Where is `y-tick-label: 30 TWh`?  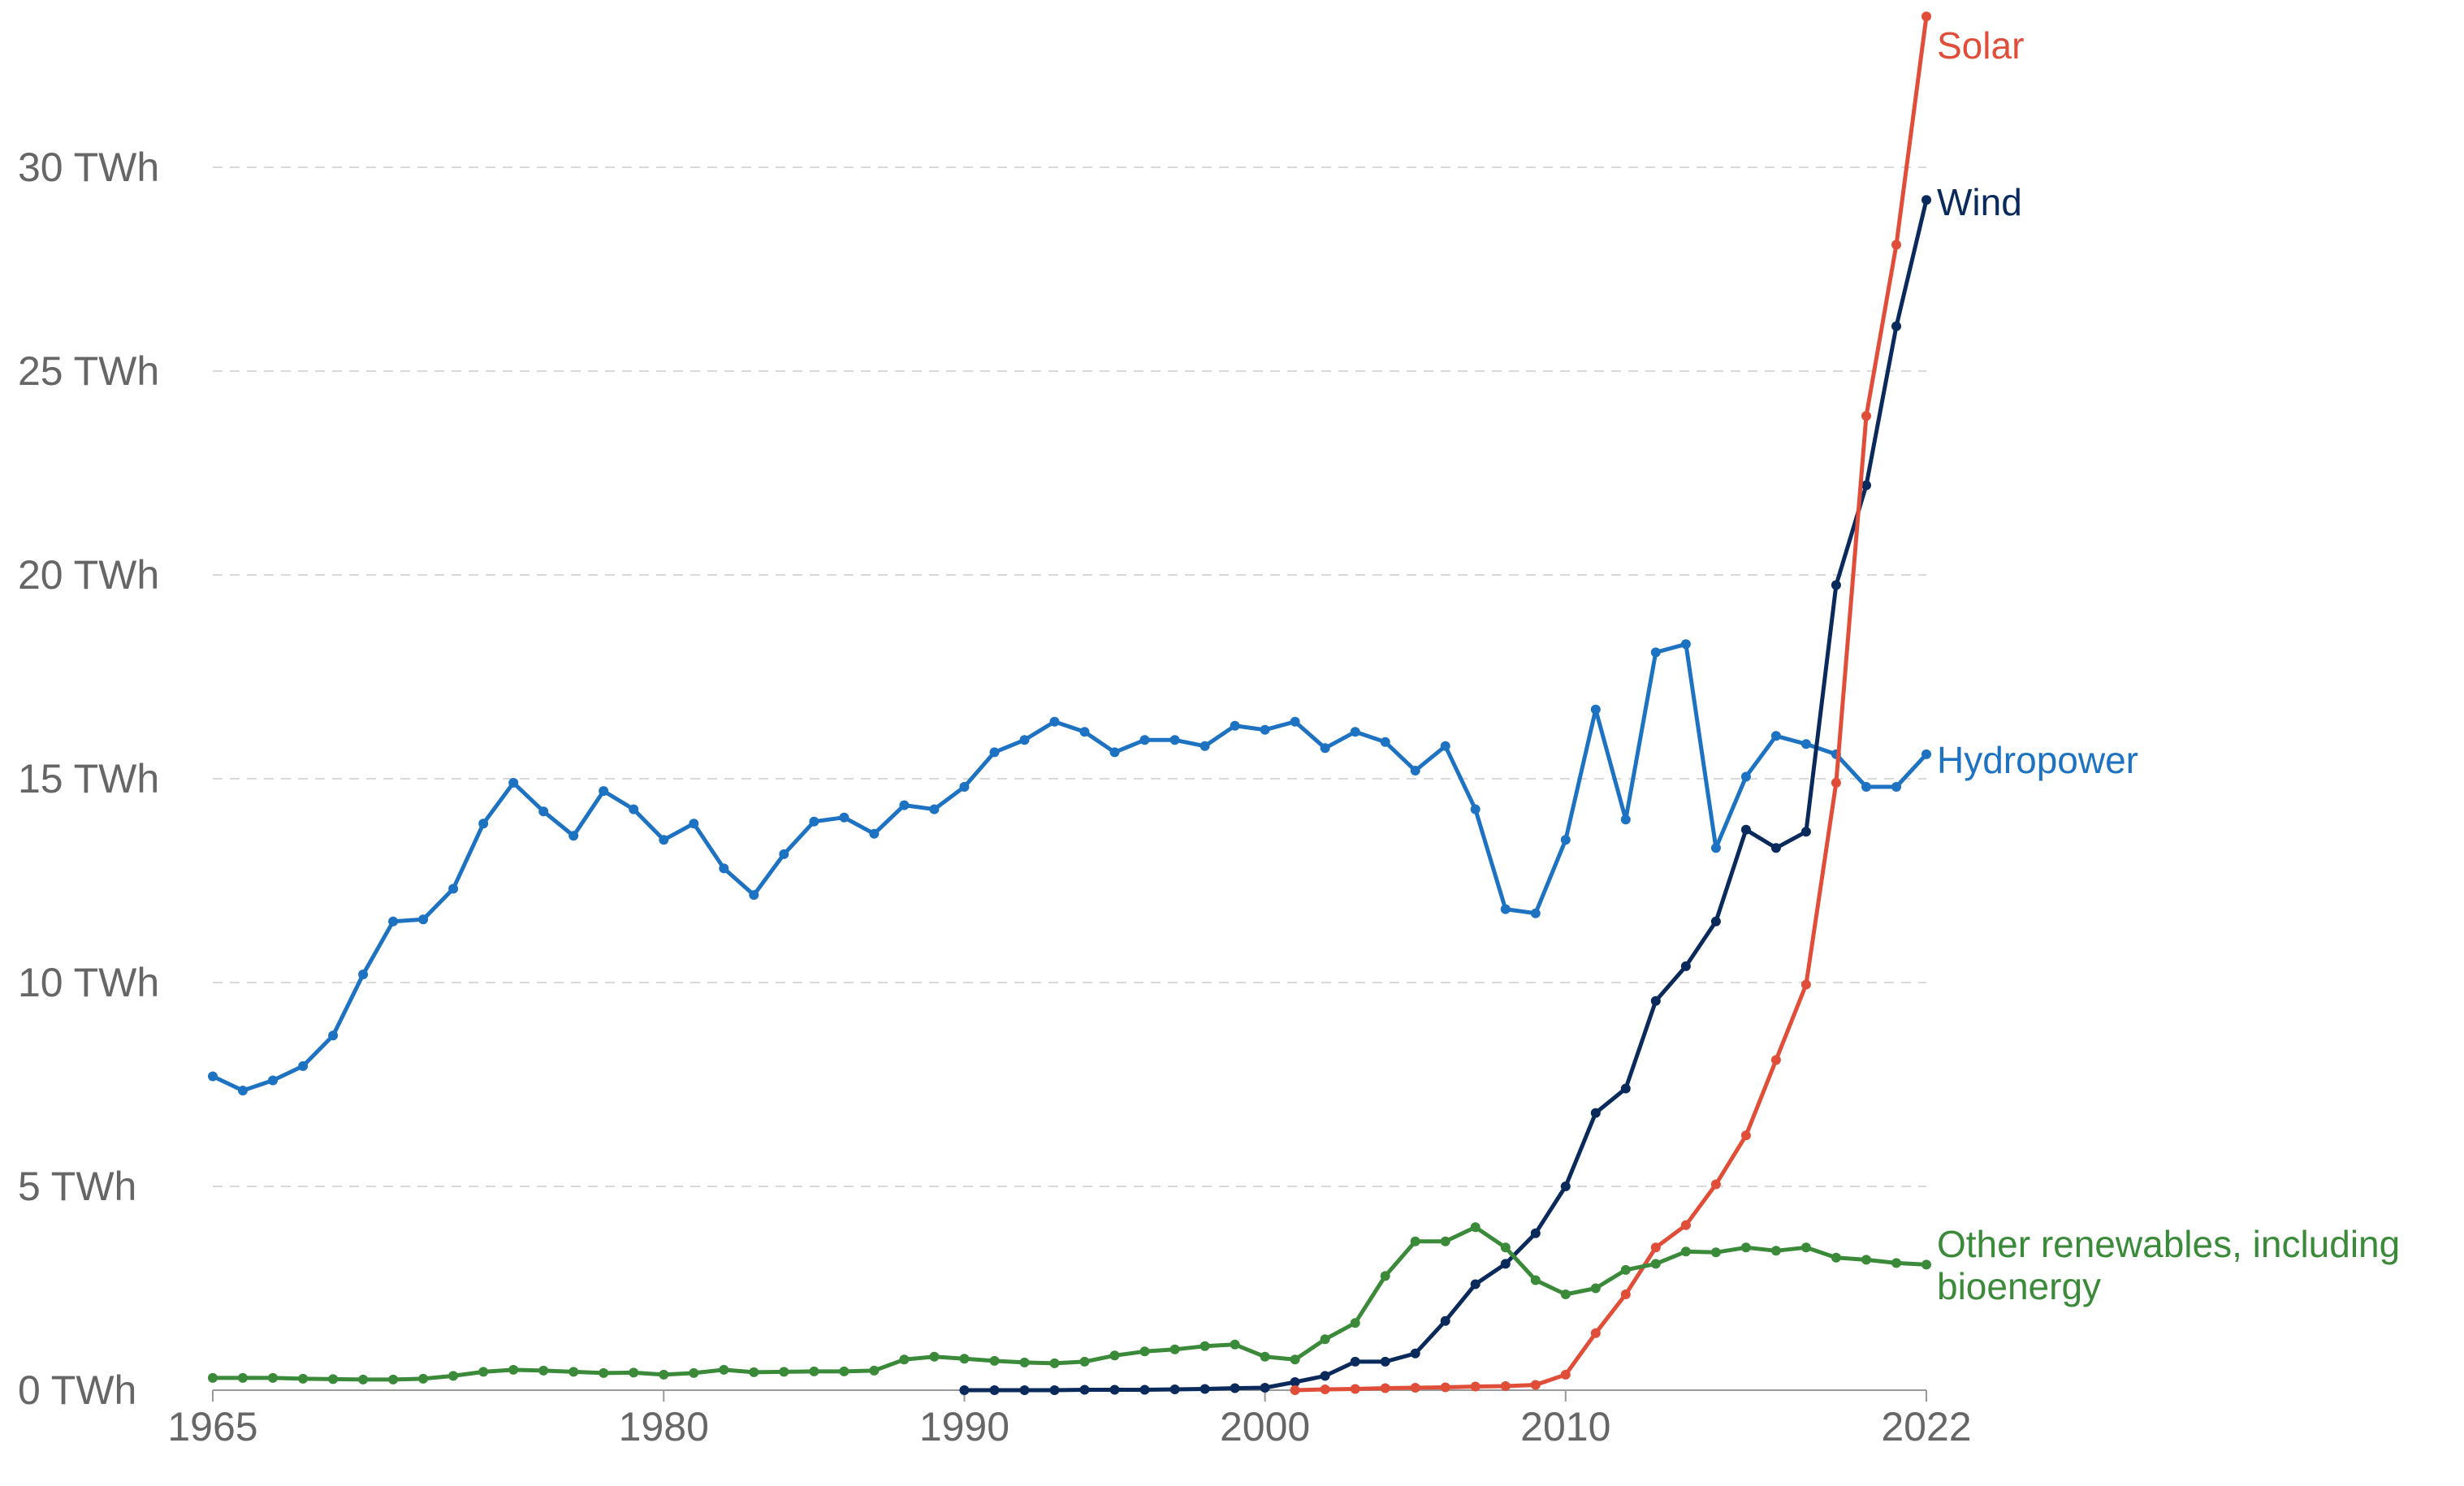 y-tick-label: 30 TWh is located at coordinates (88, 167).